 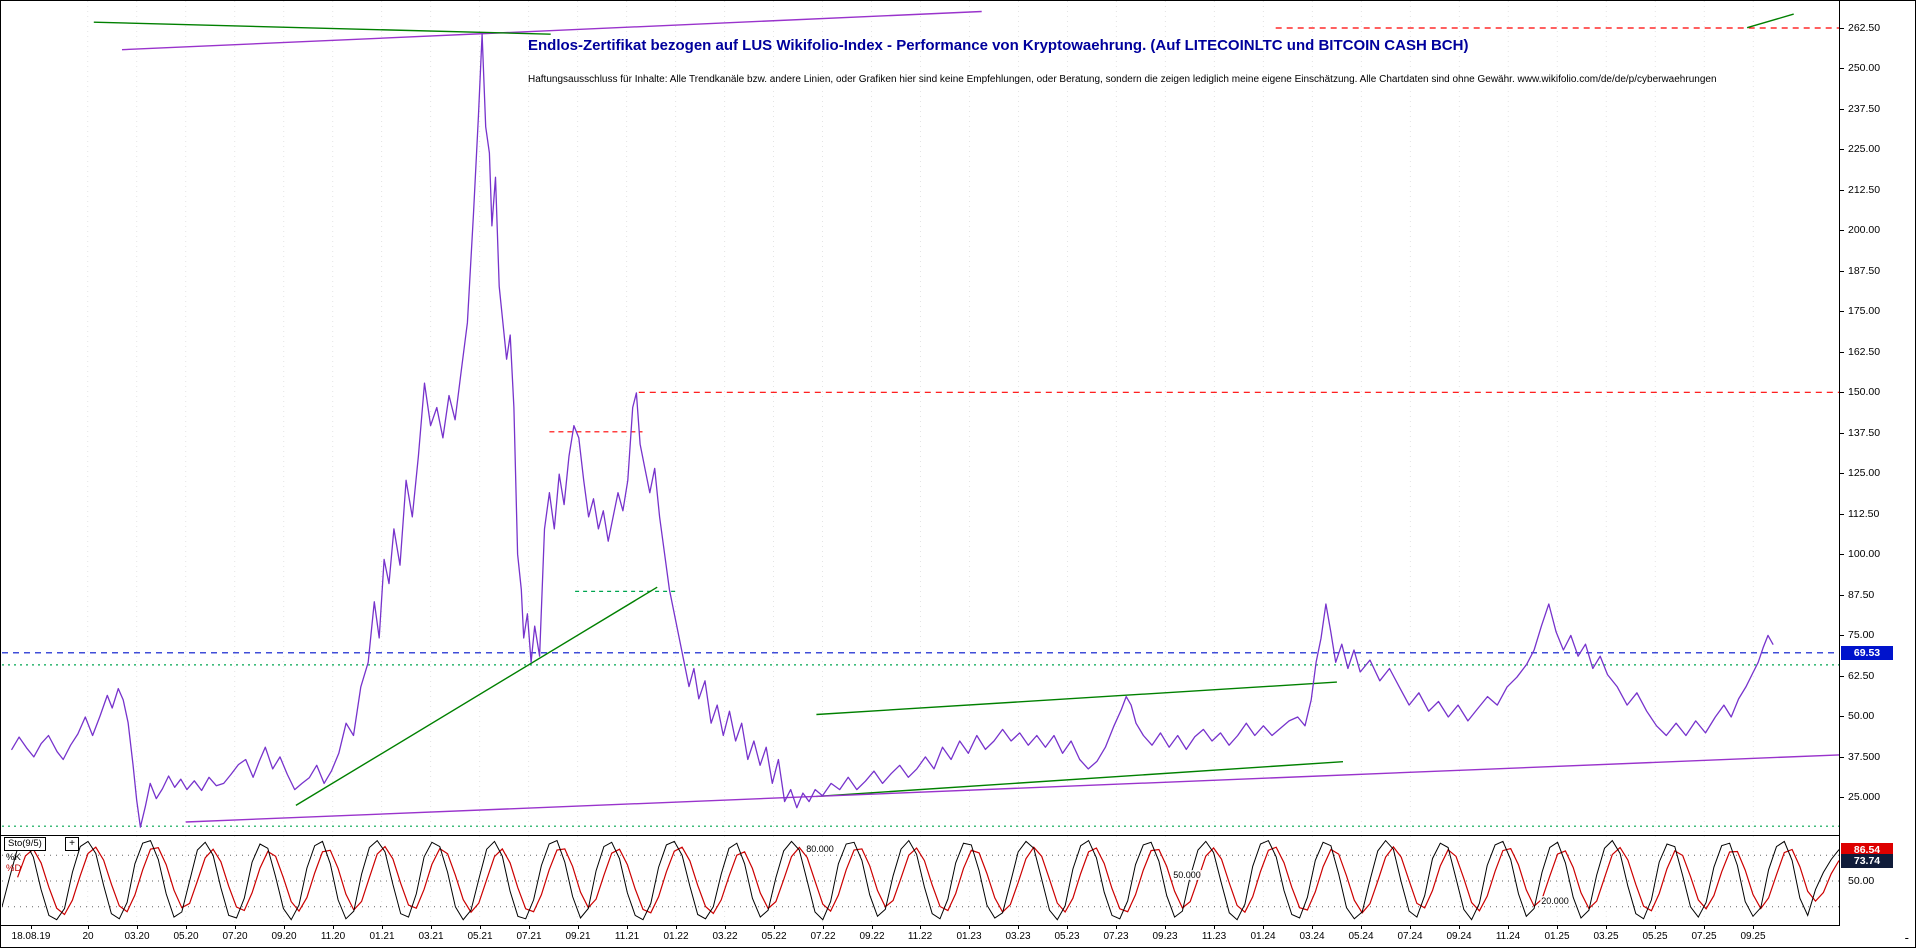 What do you see at coordinates (928, 880) in the screenshot?
I see `stochastic-d-line` at bounding box center [928, 880].